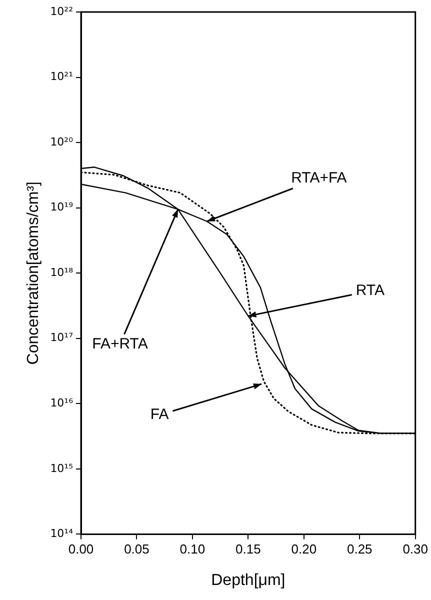  Describe the element at coordinates (359, 549) in the screenshot. I see `x-tick-label: 0.25` at that location.